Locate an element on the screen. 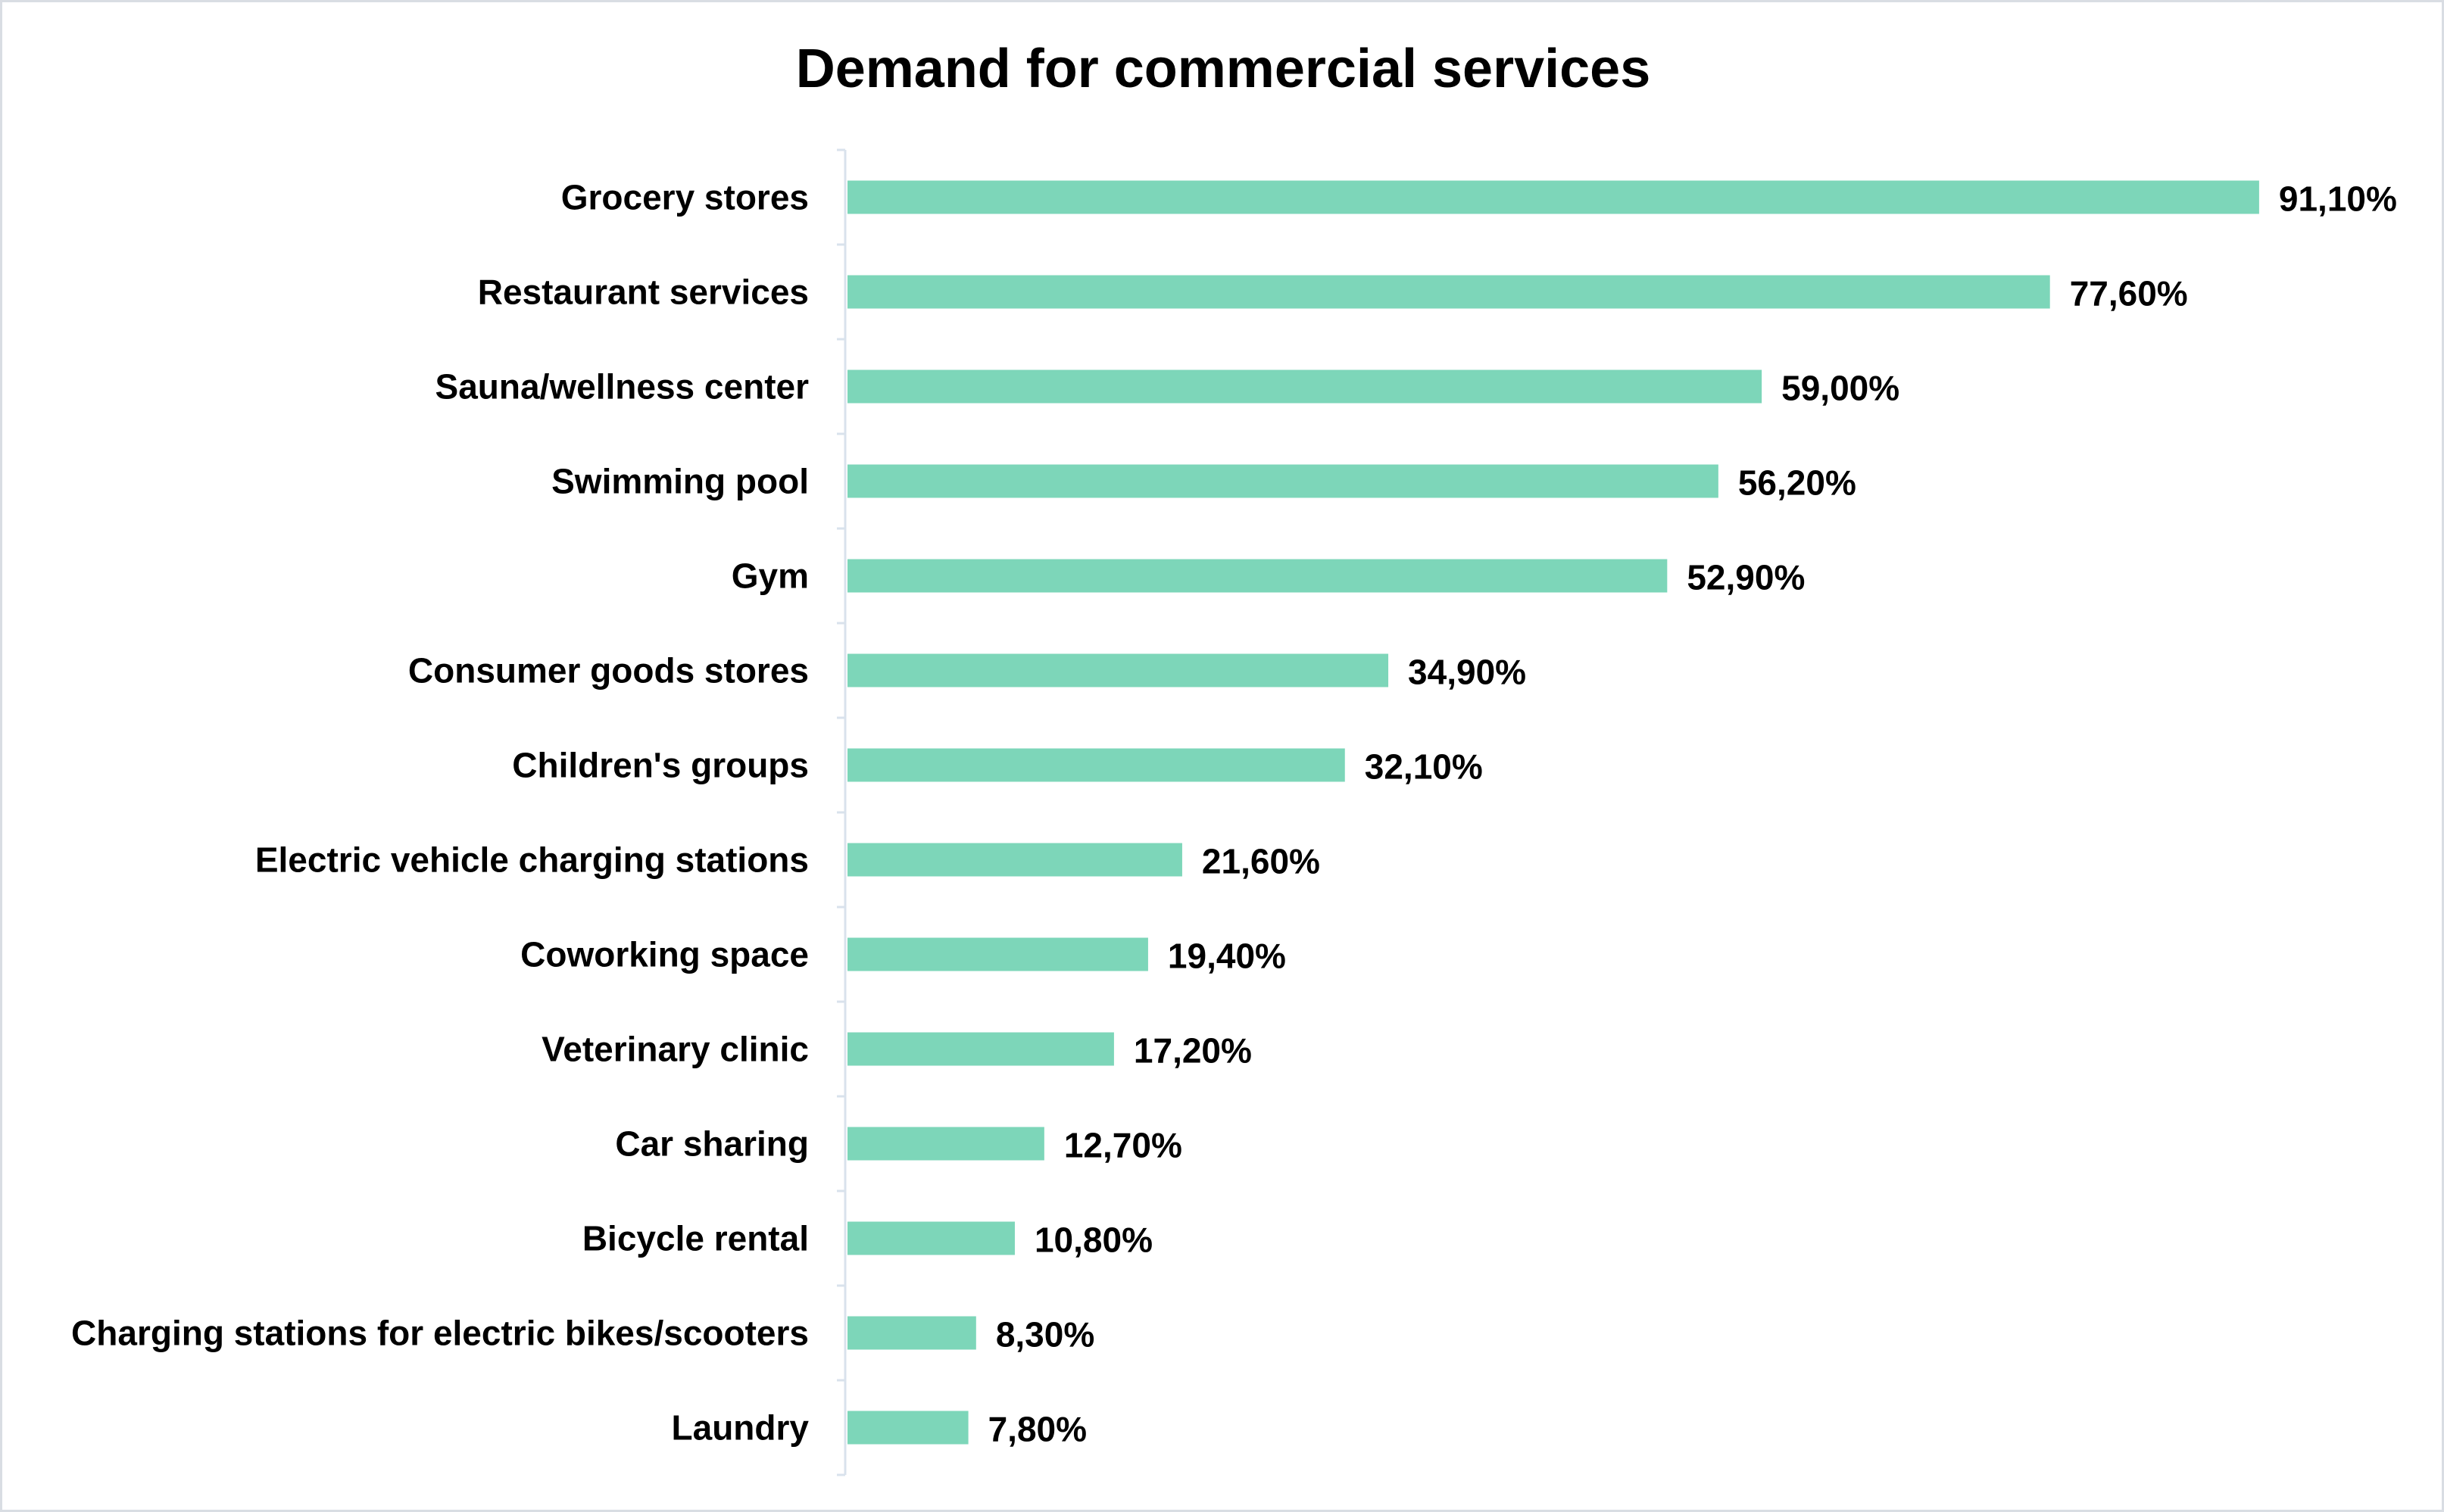 The width and height of the screenshot is (2444, 1512). category-label: Car sharing is located at coordinates (712, 1144).